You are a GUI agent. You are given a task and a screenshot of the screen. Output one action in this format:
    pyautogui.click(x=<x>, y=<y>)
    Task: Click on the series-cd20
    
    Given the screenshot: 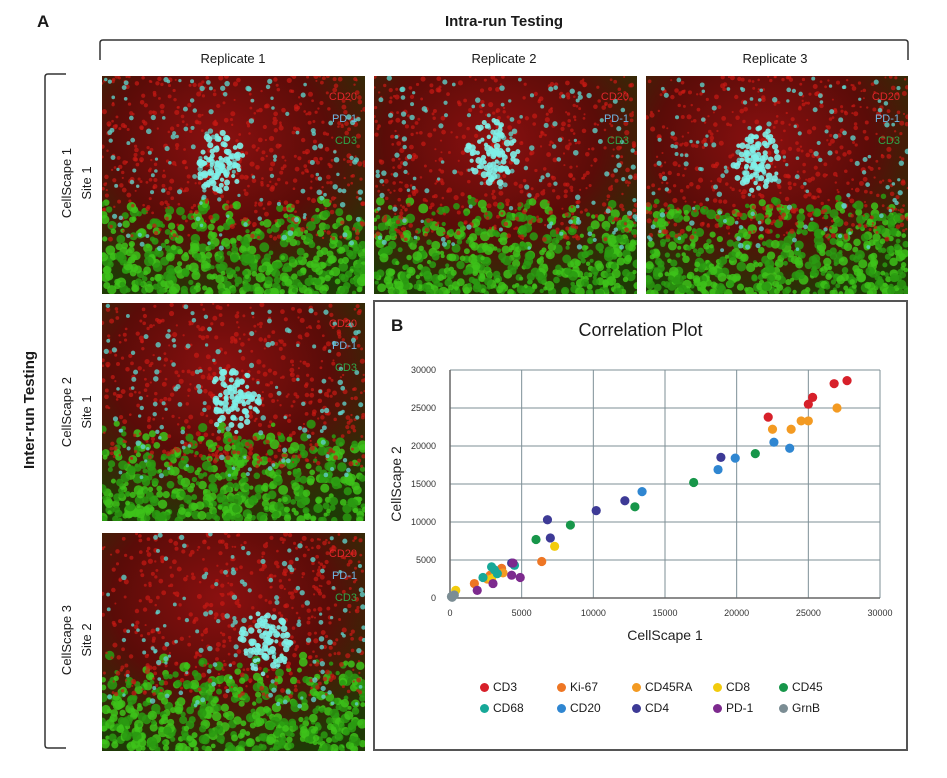 What is the action you would take?
    pyautogui.click(x=716, y=467)
    